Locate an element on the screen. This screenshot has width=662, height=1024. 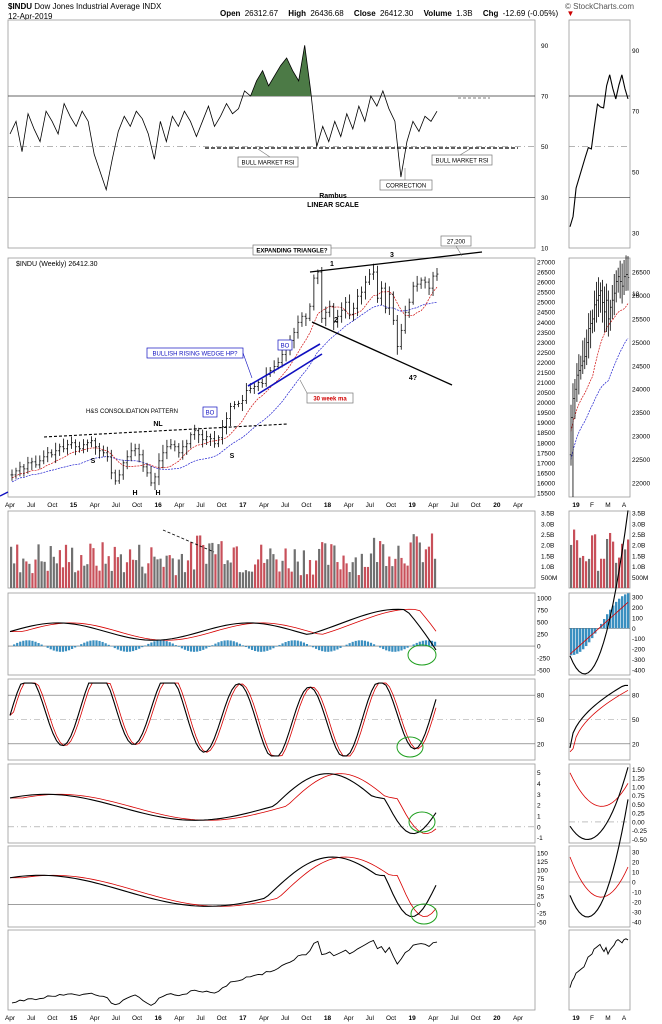
ppo-tick-5: 0 is located at coordinates (539, 827).